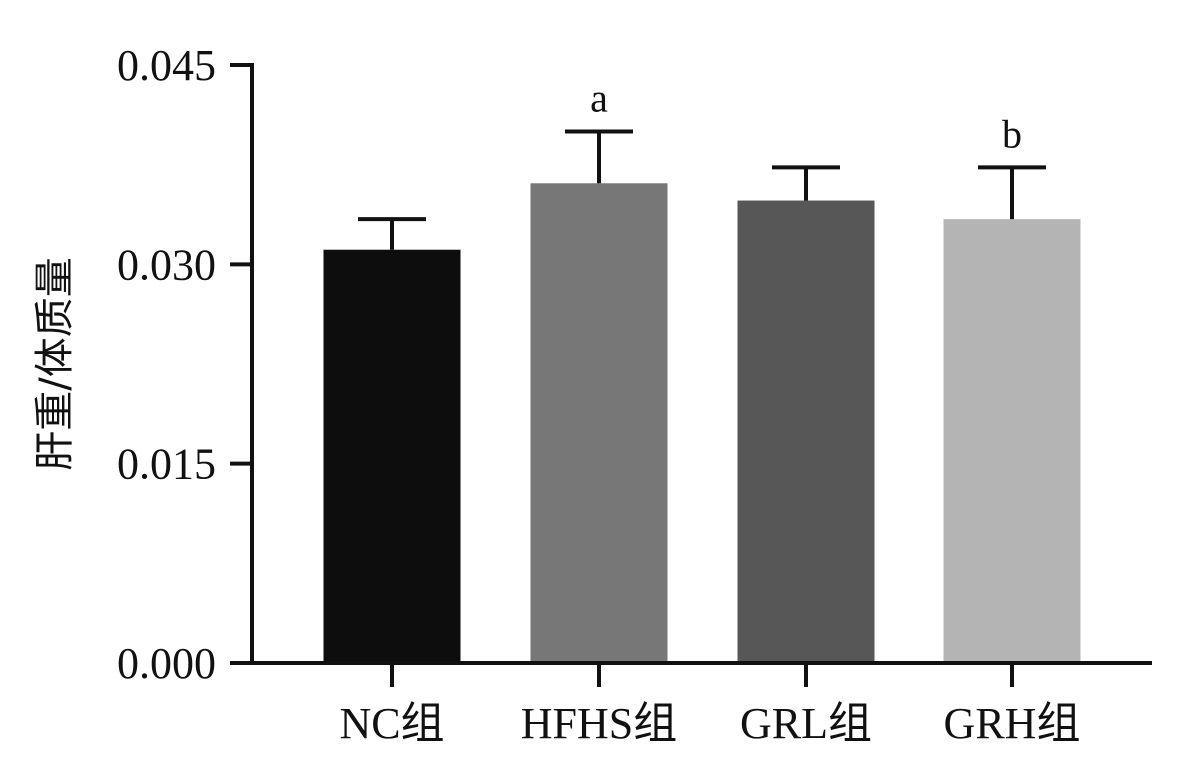 This screenshot has width=1181, height=779. I want to click on y-ticks-layer: 0.000 0.015 0.030 0.045, so click(184, 364).